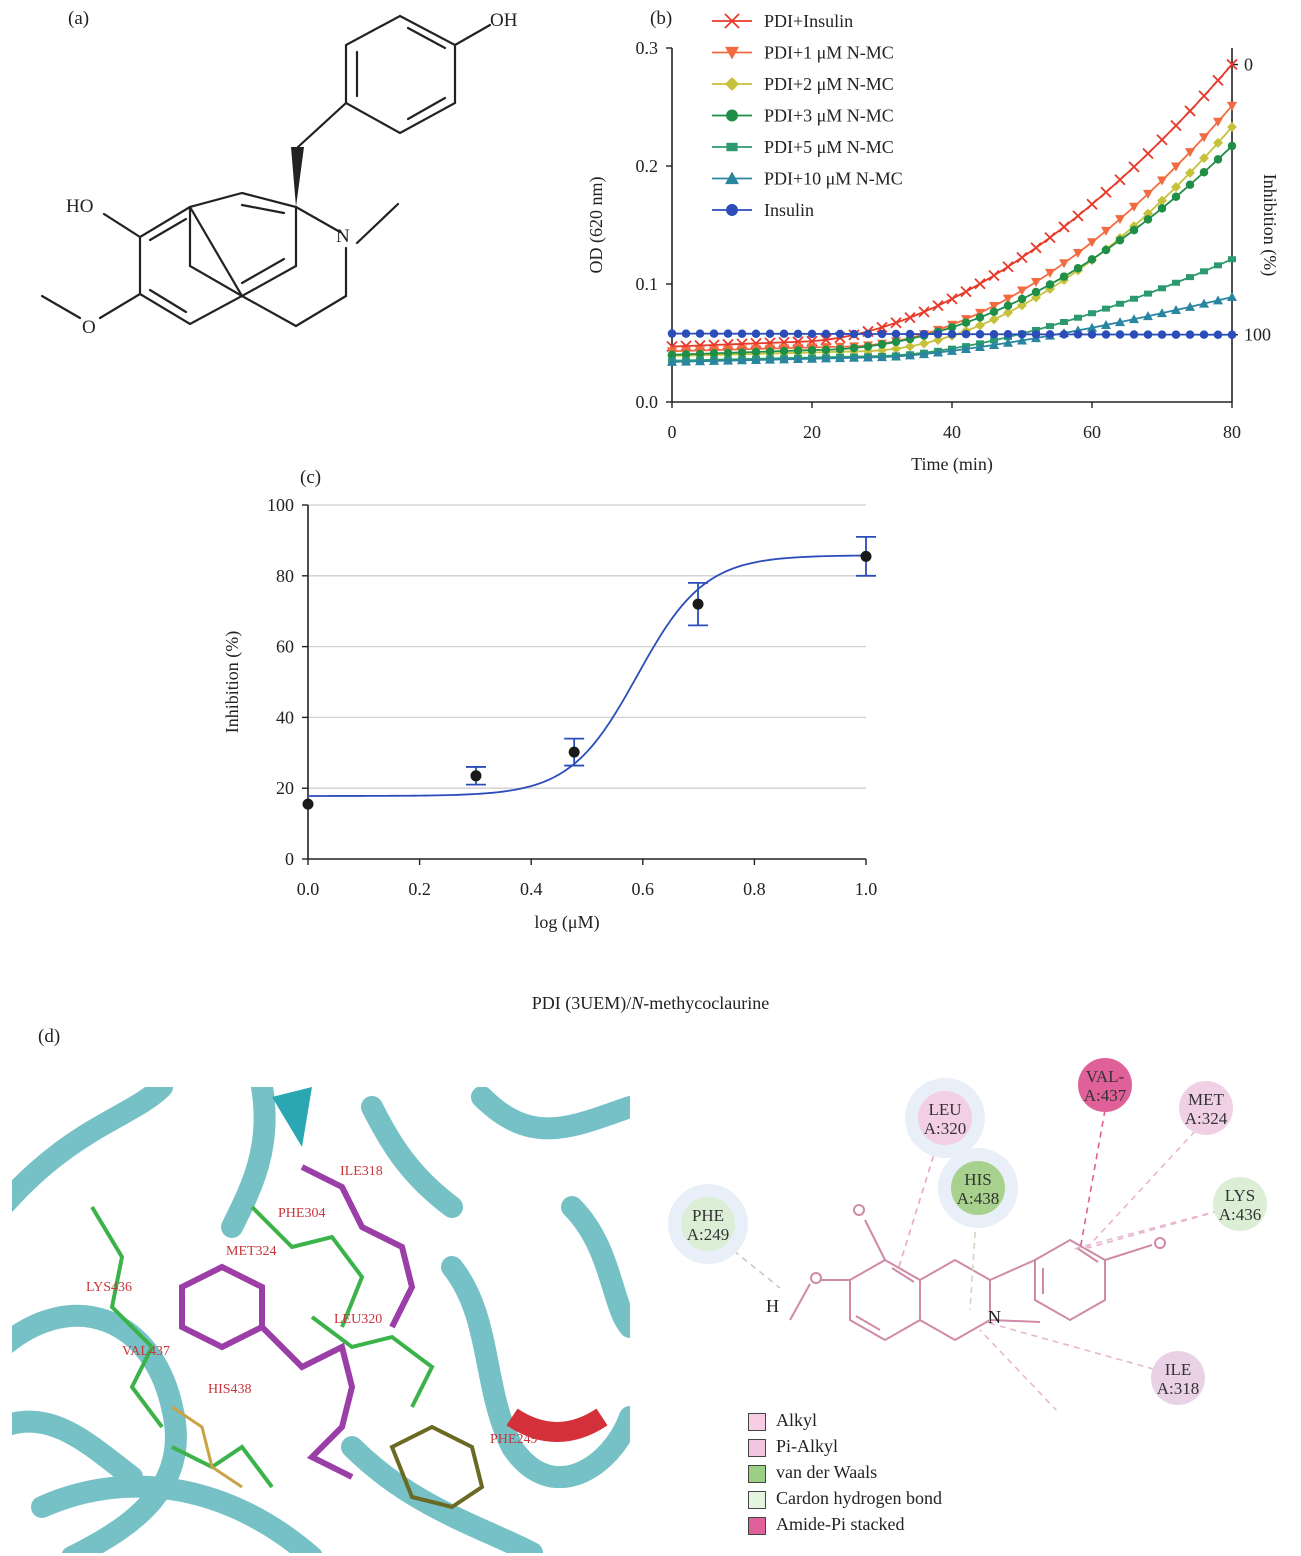  What do you see at coordinates (279, 174) in the screenshot?
I see `molecule-structure-a: OH HO N O` at bounding box center [279, 174].